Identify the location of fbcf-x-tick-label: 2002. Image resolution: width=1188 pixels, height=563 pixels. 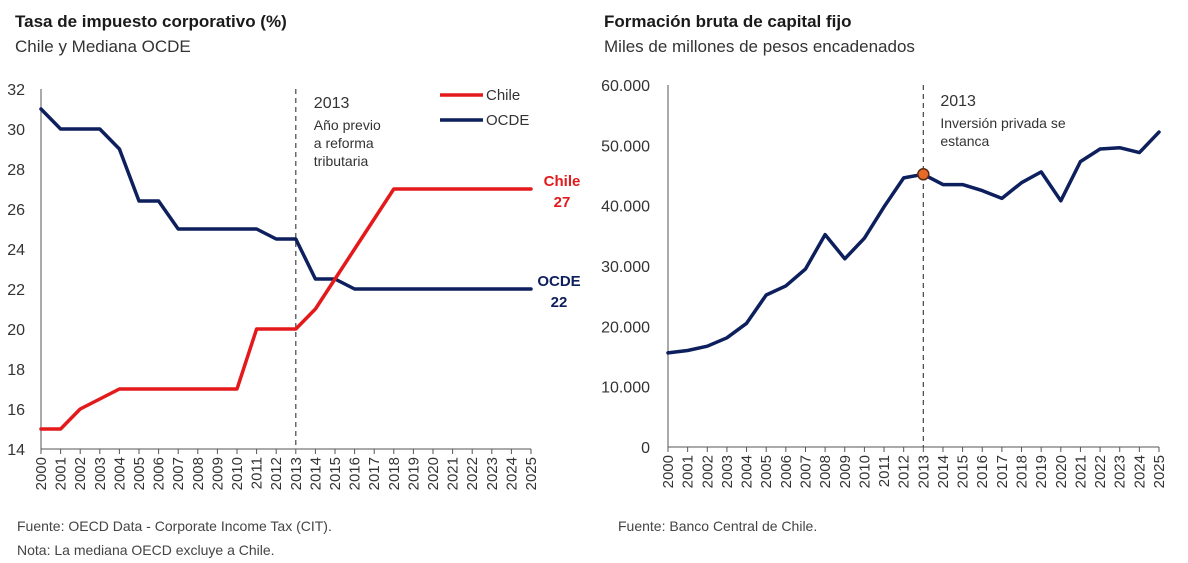
(707, 471).